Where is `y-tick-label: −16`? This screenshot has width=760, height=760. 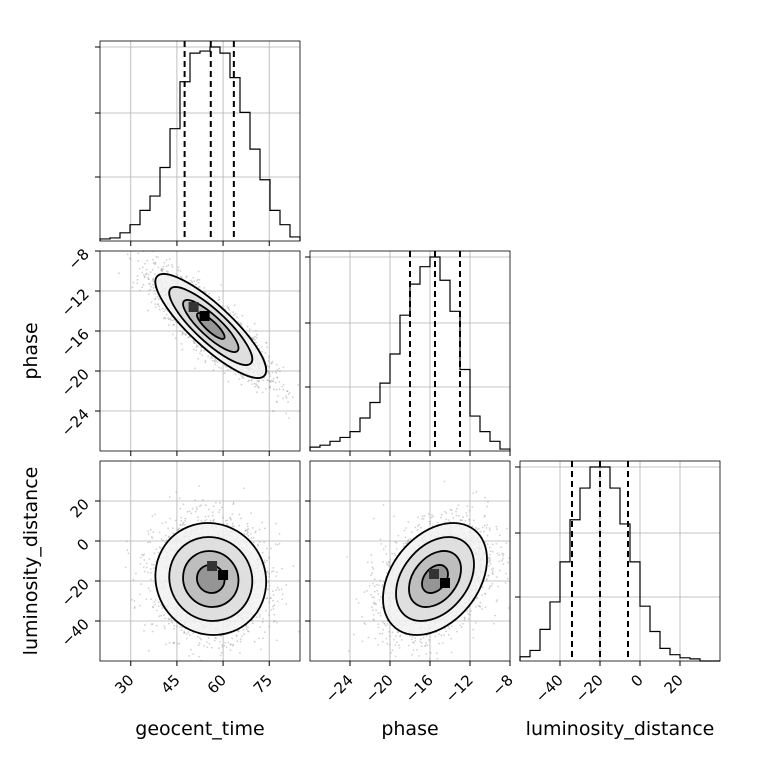
y-tick-label: −16 is located at coordinates (75, 342).